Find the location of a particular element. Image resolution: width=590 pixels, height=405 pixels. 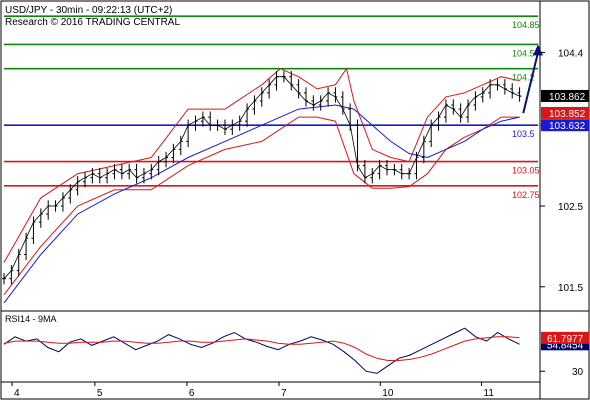

time-axis-label: 5 is located at coordinates (100, 393).